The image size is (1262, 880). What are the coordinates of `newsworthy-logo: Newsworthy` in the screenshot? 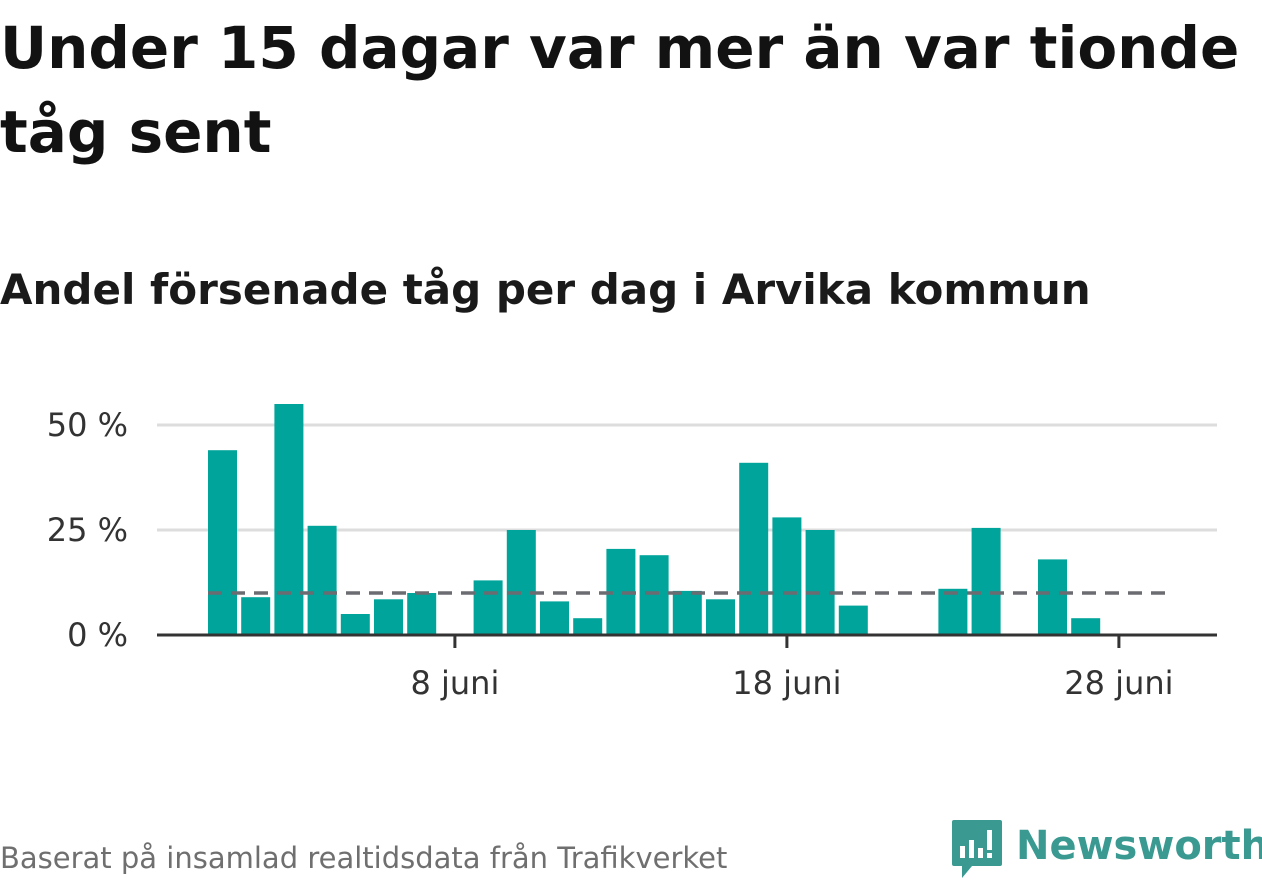 It's located at (1106, 849).